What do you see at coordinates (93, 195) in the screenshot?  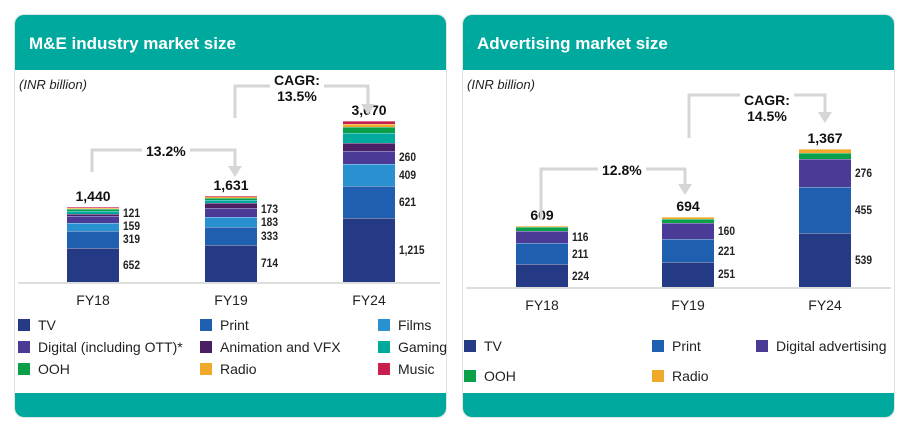 I see `total-label: 1,440` at bounding box center [93, 195].